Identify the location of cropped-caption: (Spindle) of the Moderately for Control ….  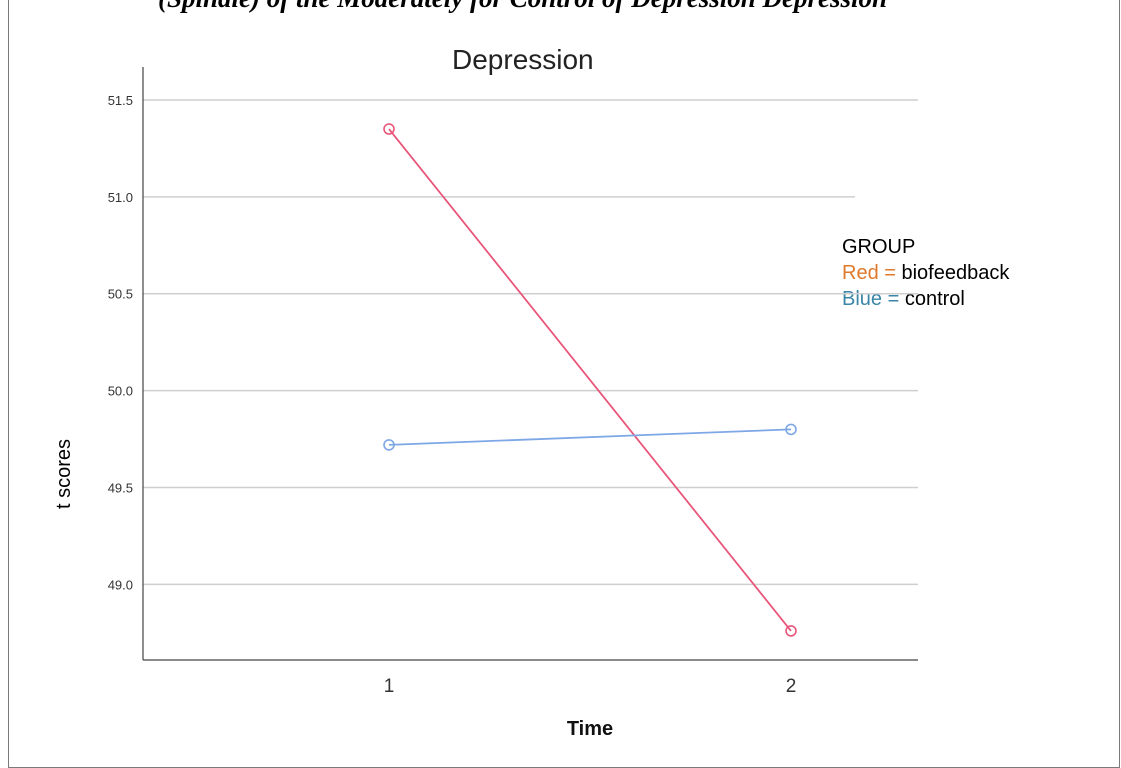
(522, 7).